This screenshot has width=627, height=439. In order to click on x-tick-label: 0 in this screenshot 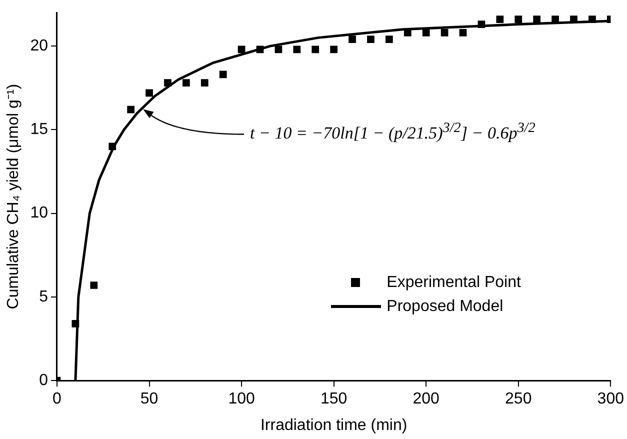, I will do `click(57, 399)`.